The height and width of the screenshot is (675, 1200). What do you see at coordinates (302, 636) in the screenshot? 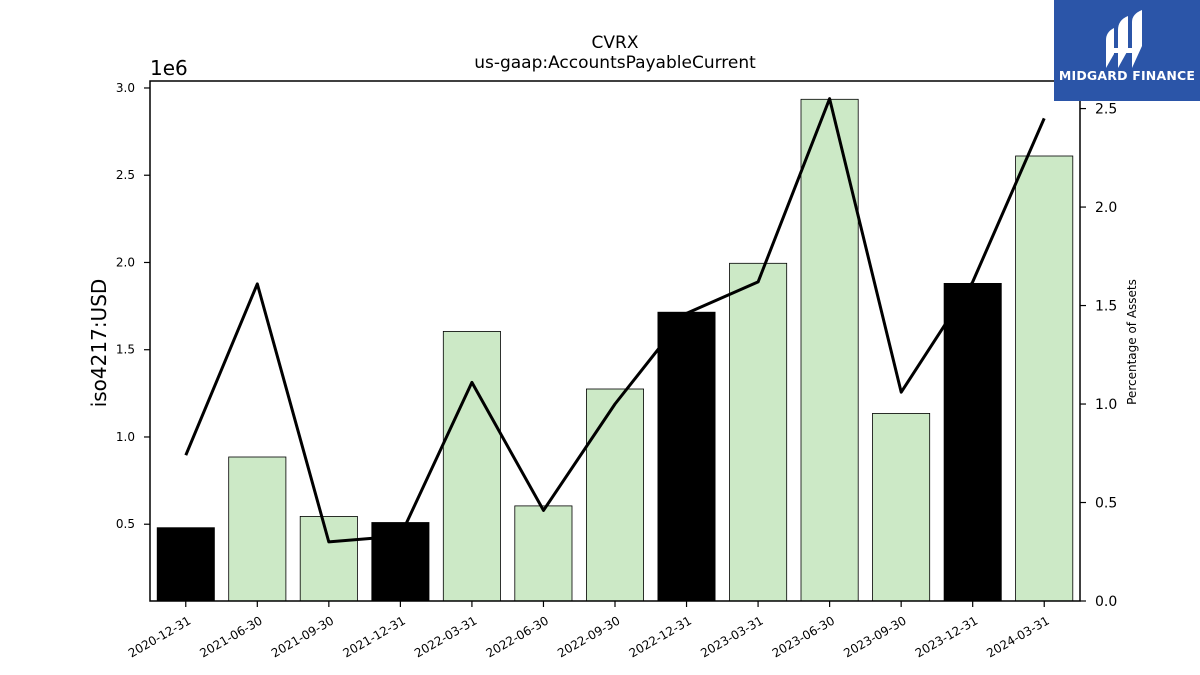
I see `x-tick-label: 2021-09-30` at bounding box center [302, 636].